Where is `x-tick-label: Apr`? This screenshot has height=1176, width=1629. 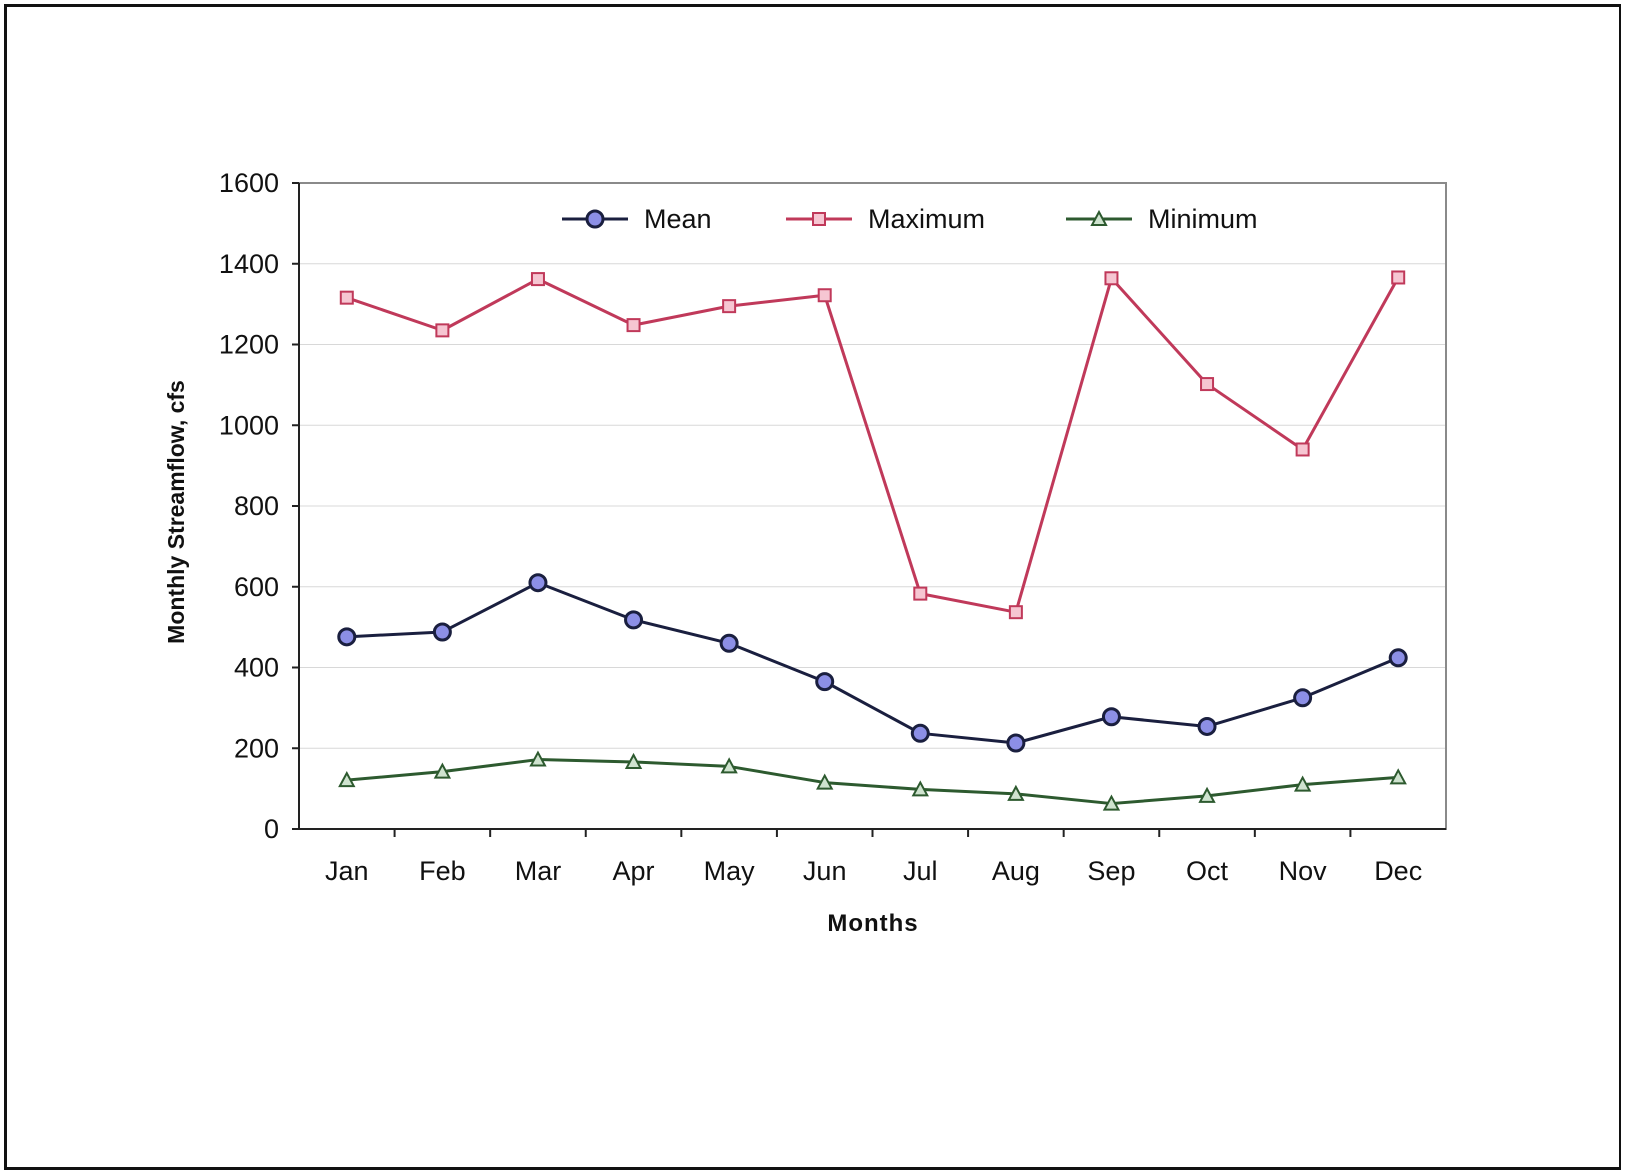 x-tick-label: Apr is located at coordinates (634, 871).